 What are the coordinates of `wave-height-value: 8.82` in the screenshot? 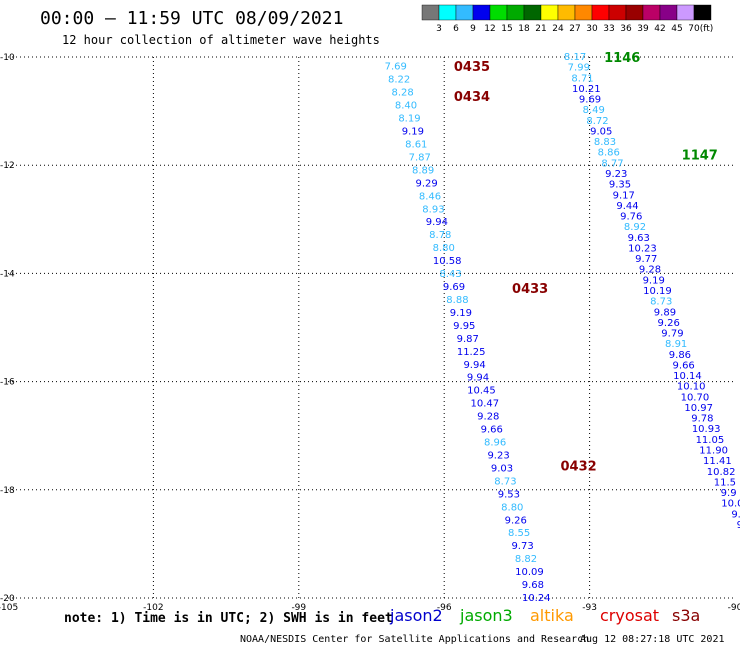 It's located at (526, 559).